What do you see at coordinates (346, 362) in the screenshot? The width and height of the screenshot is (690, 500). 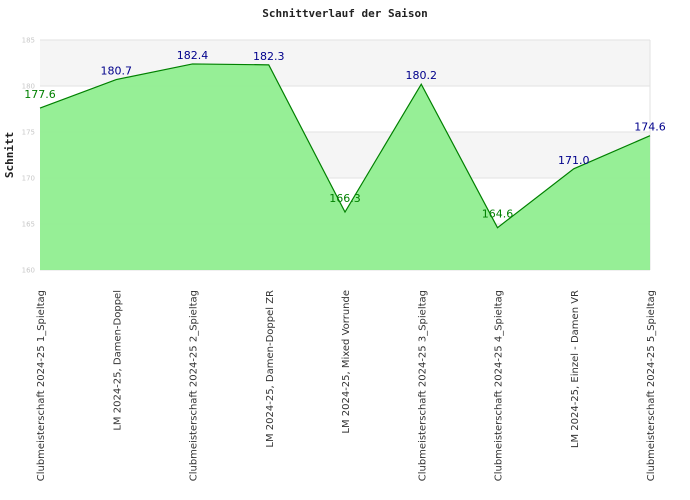 I see `x-tick-label: LM 2024-25, Mixed Vorrunde` at bounding box center [346, 362].